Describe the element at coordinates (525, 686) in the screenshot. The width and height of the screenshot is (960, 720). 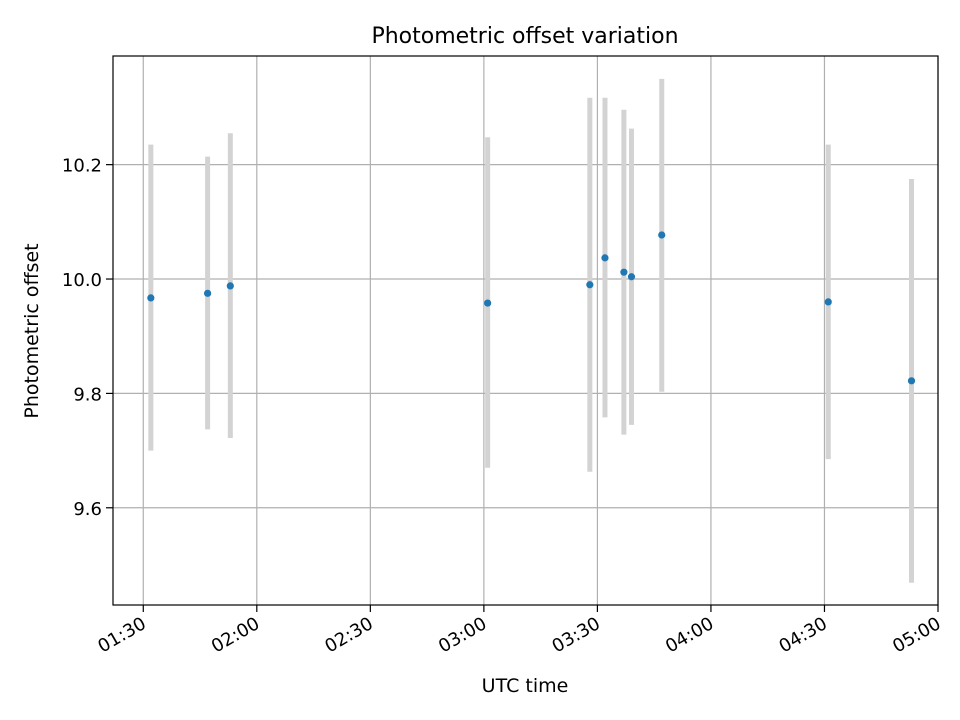
I see `x-axis-label: UTC time` at that location.